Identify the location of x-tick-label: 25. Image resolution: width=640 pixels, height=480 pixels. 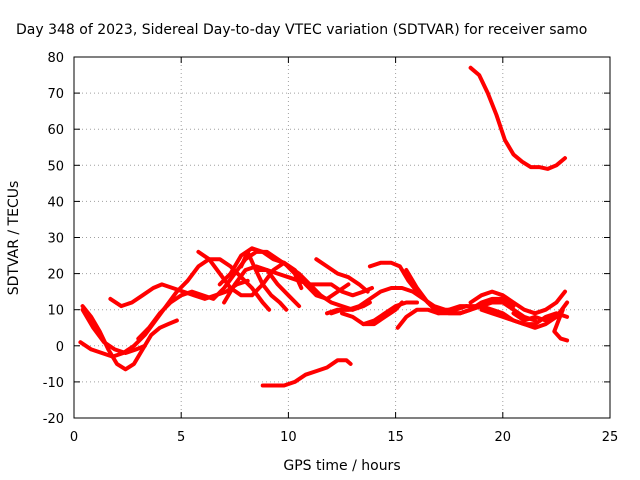
(610, 437).